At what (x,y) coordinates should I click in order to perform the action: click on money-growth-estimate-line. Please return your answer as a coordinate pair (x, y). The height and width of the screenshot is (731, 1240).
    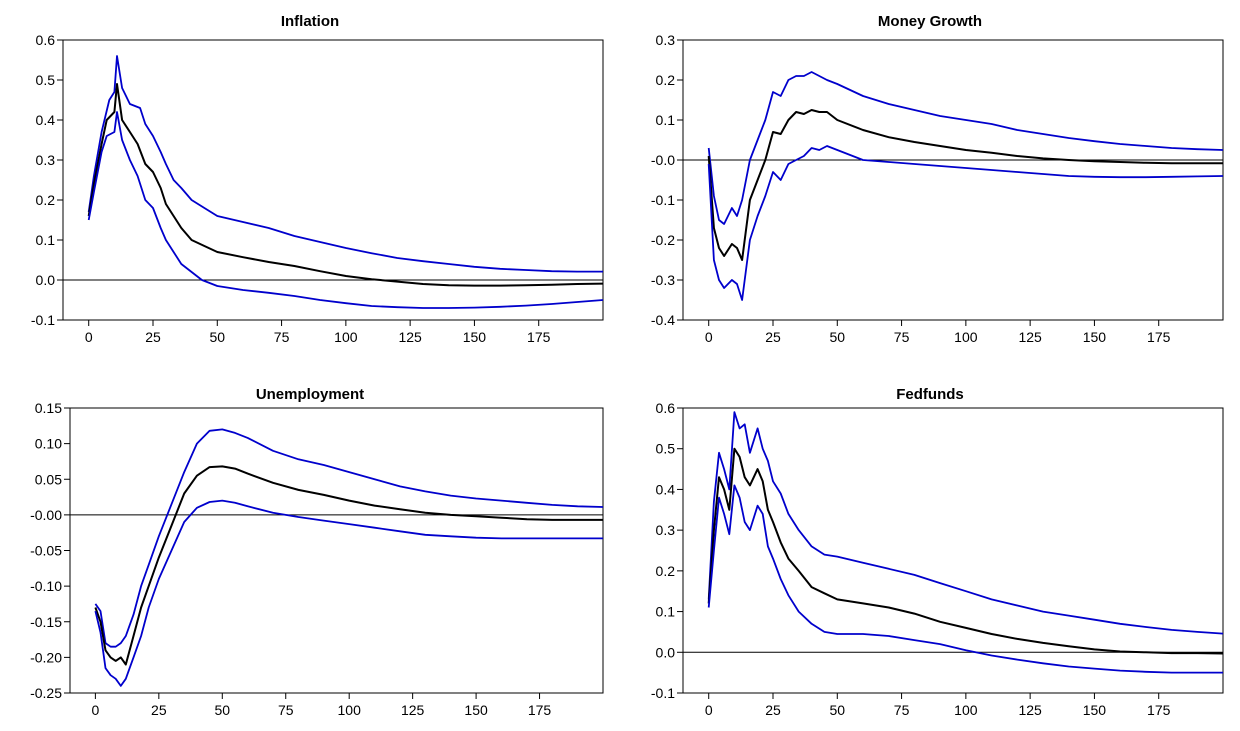
    Looking at the image, I should click on (965, 185).